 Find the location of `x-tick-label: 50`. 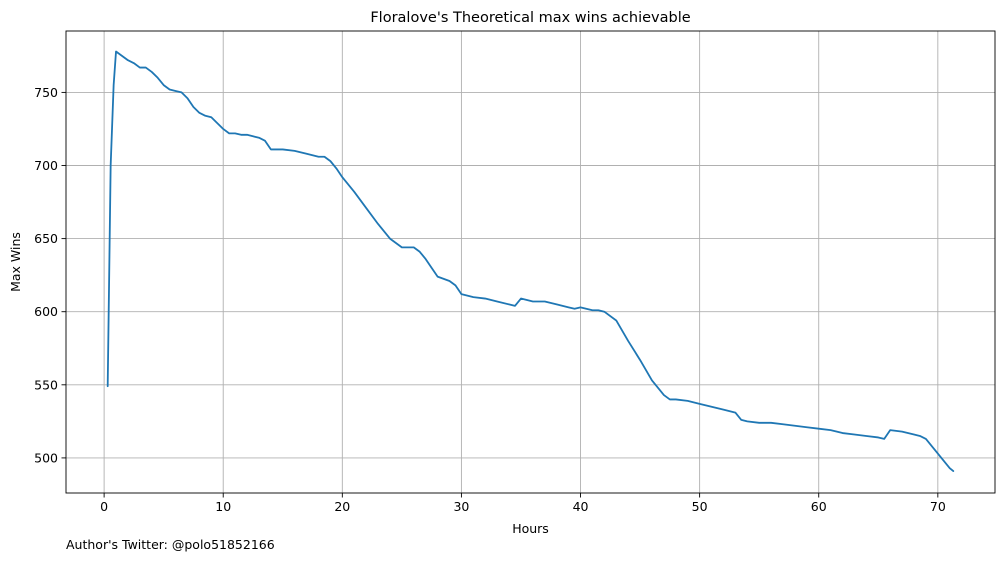

x-tick-label: 50 is located at coordinates (700, 506).